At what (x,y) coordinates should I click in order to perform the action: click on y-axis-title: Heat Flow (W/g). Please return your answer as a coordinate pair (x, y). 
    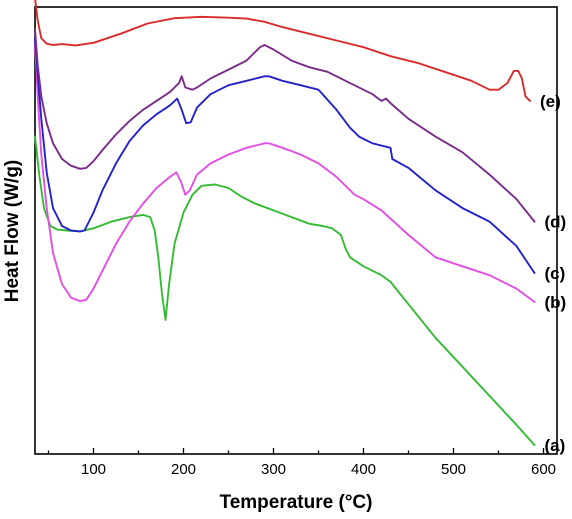
    Looking at the image, I should click on (12, 231).